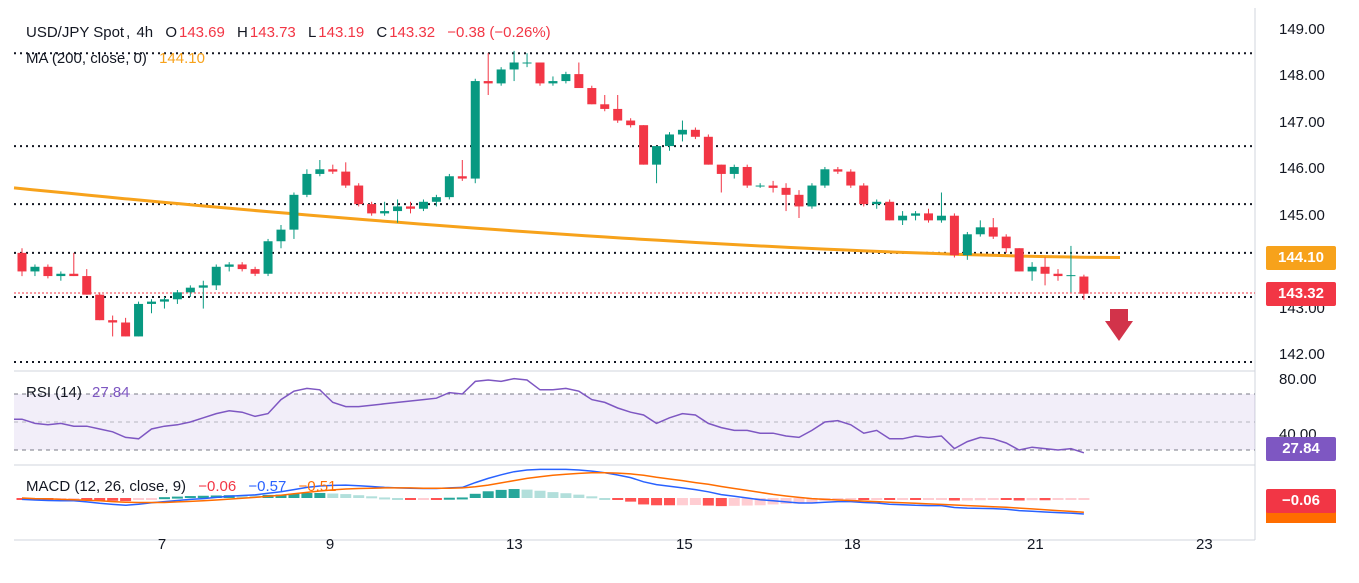 This screenshot has height=583, width=1359. Describe the element at coordinates (1301, 449) in the screenshot. I see `rsi-badge: 27.84` at that location.